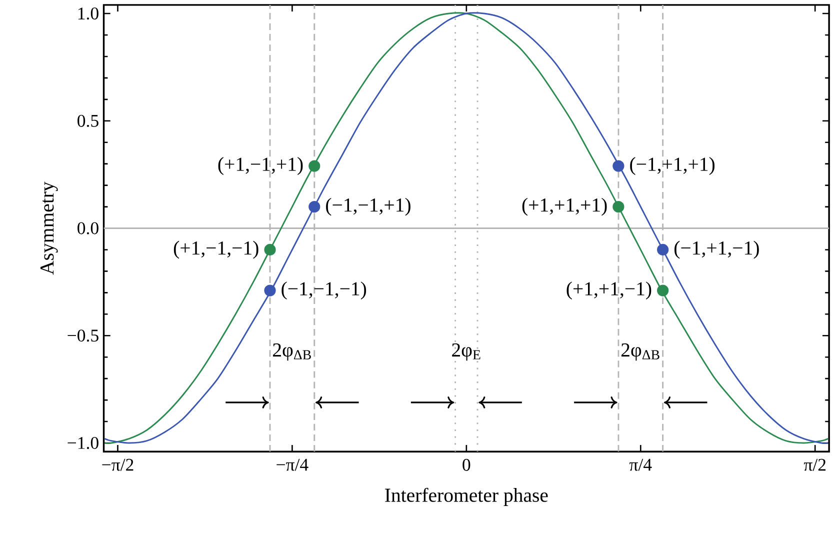 This screenshot has width=834, height=537. What do you see at coordinates (716, 250) in the screenshot?
I see `annotation: (−1,+1,−1)` at bounding box center [716, 250].